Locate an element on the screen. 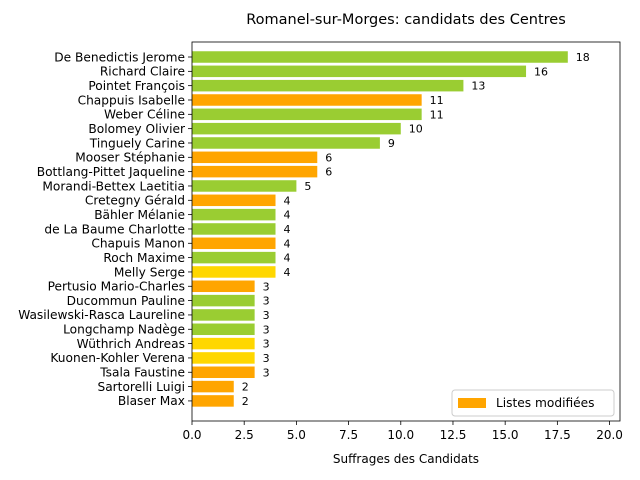 The image size is (640, 480). y-tick-label: Chappuis Isabelle is located at coordinates (131, 100).